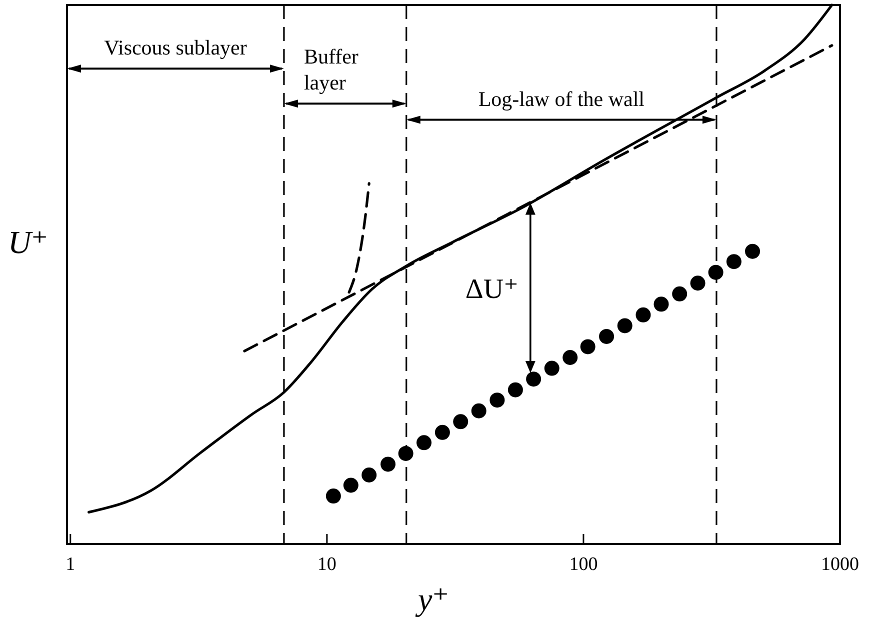  I want to click on annotation: ΔU⁺, so click(491, 289).